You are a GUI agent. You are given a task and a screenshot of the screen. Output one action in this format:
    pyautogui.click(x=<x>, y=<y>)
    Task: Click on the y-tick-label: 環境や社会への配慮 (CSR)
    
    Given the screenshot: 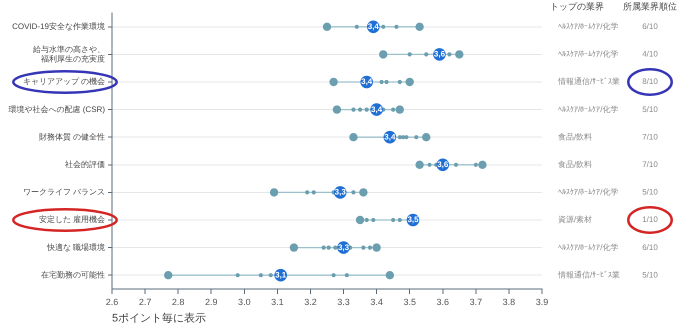 What is the action you would take?
    pyautogui.click(x=57, y=109)
    